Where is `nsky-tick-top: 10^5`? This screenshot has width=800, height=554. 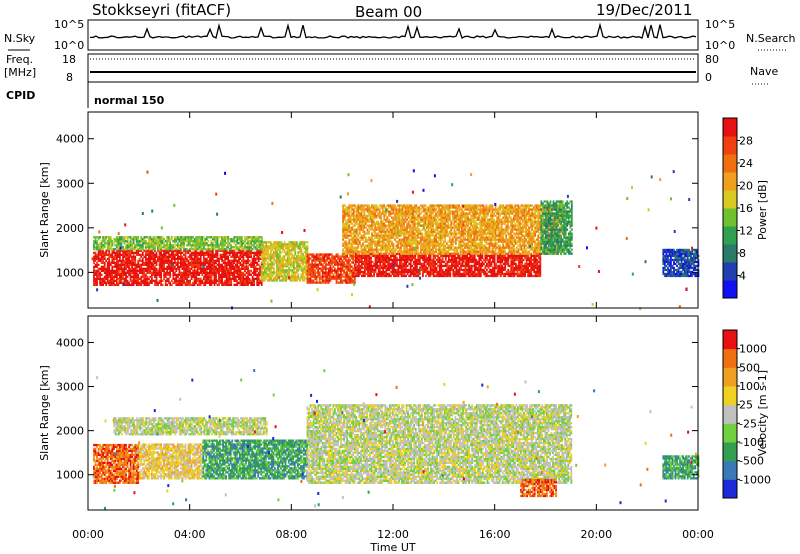
nsky-tick-top: 10^5 is located at coordinates (69, 24).